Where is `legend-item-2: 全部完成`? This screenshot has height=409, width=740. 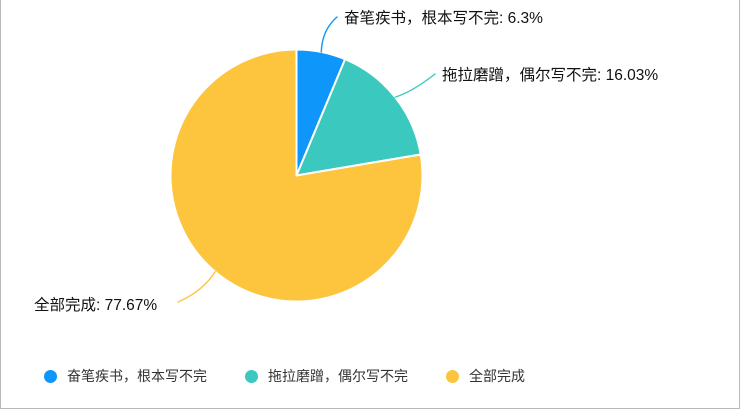
legend-item-2: 全部完成 is located at coordinates (485, 376).